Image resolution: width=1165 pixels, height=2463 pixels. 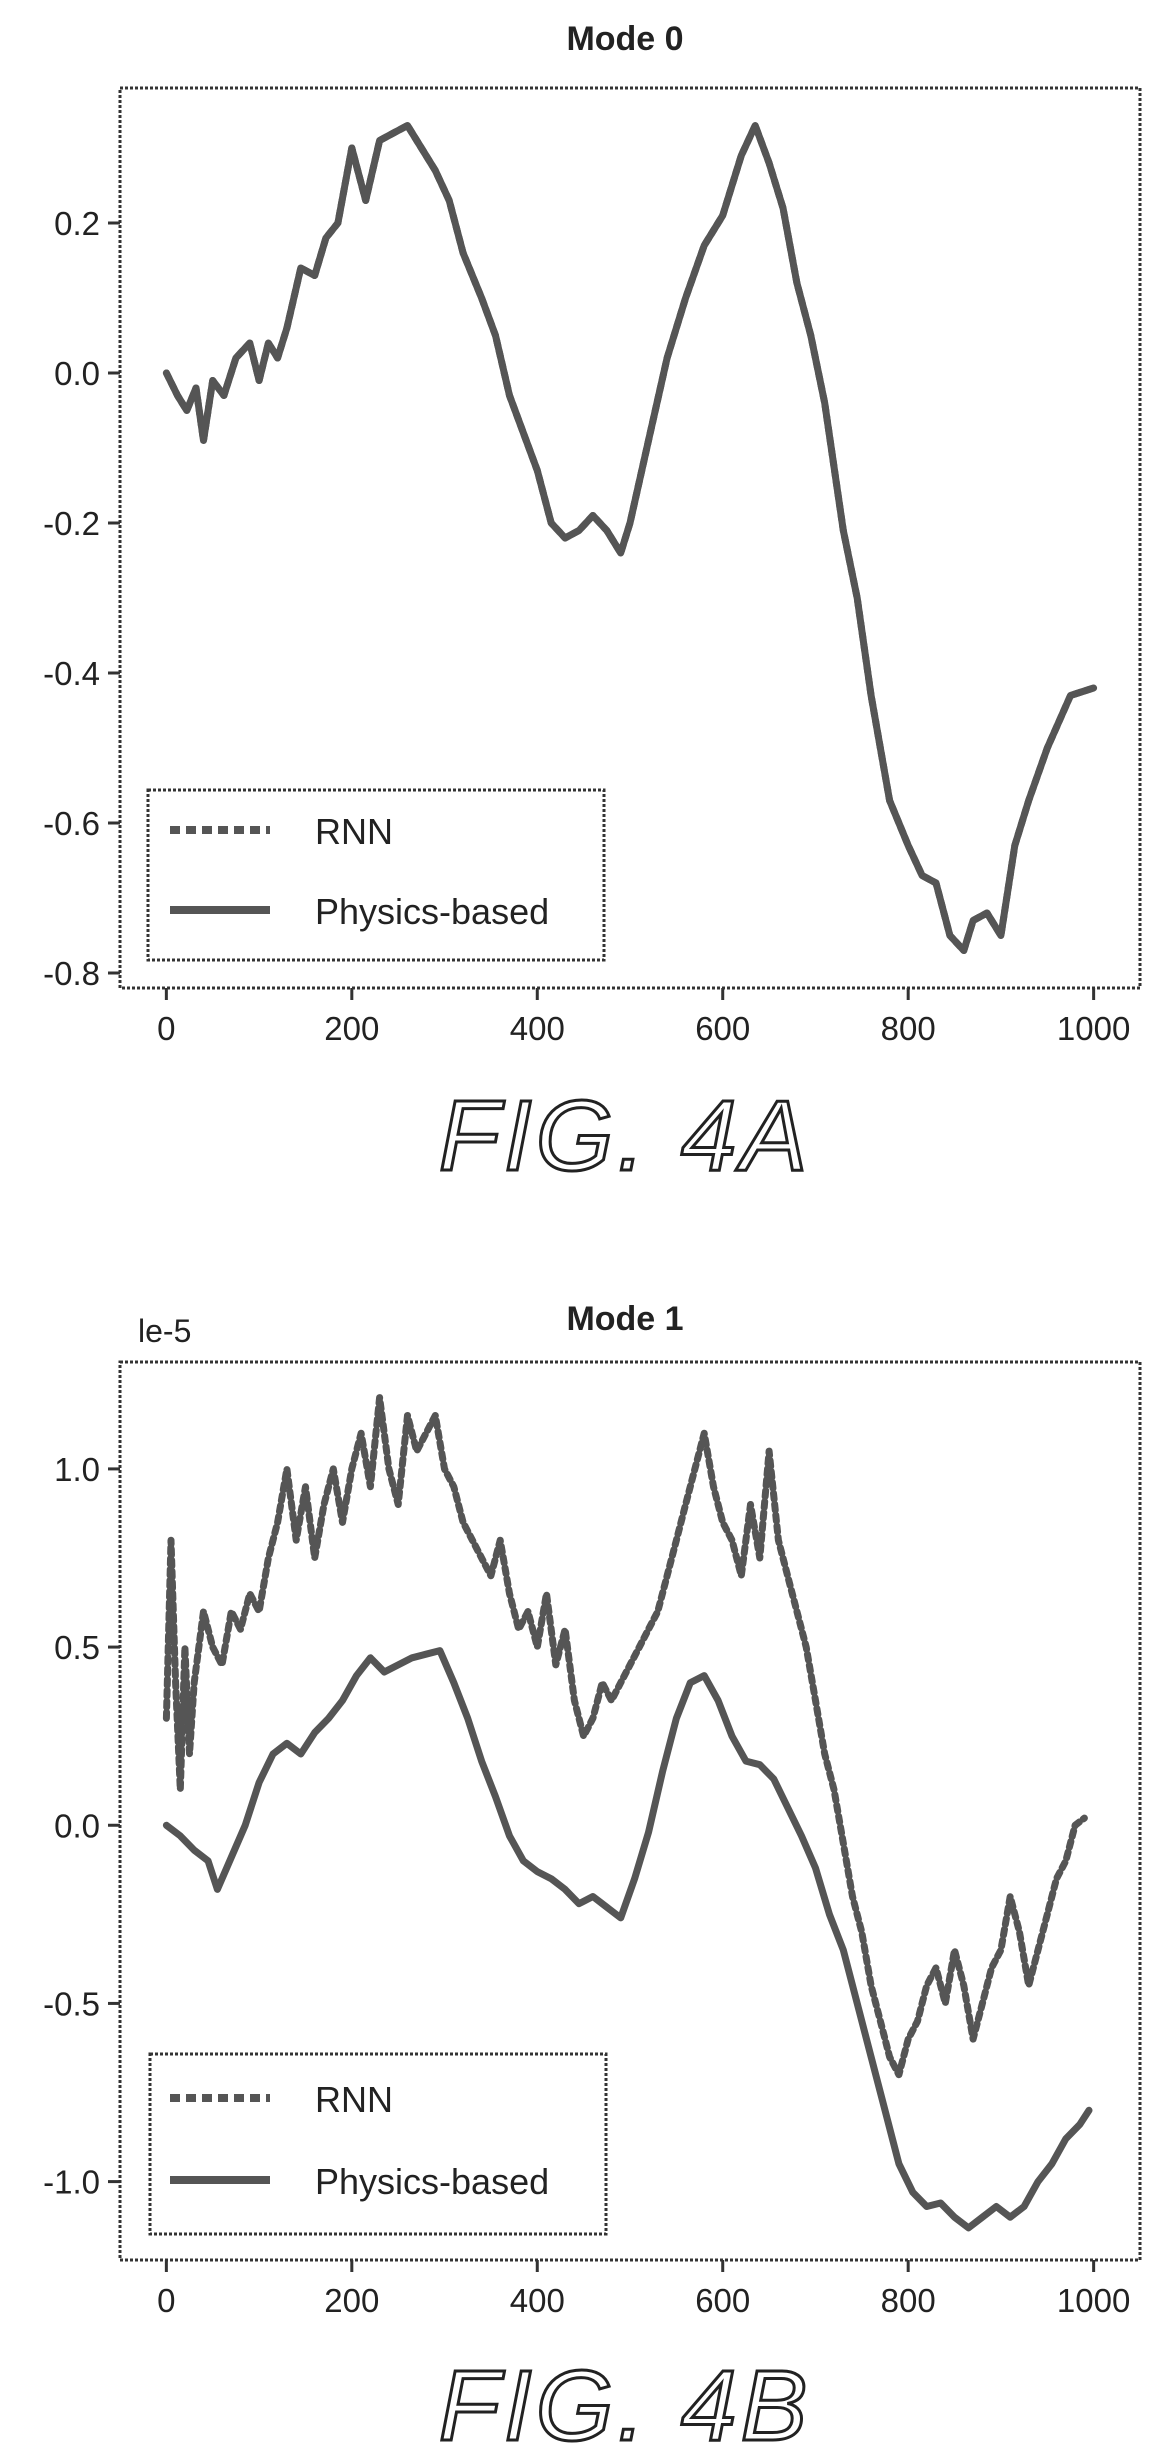 I want to click on y-tick-label: -1.0, so click(x=71, y=2182).